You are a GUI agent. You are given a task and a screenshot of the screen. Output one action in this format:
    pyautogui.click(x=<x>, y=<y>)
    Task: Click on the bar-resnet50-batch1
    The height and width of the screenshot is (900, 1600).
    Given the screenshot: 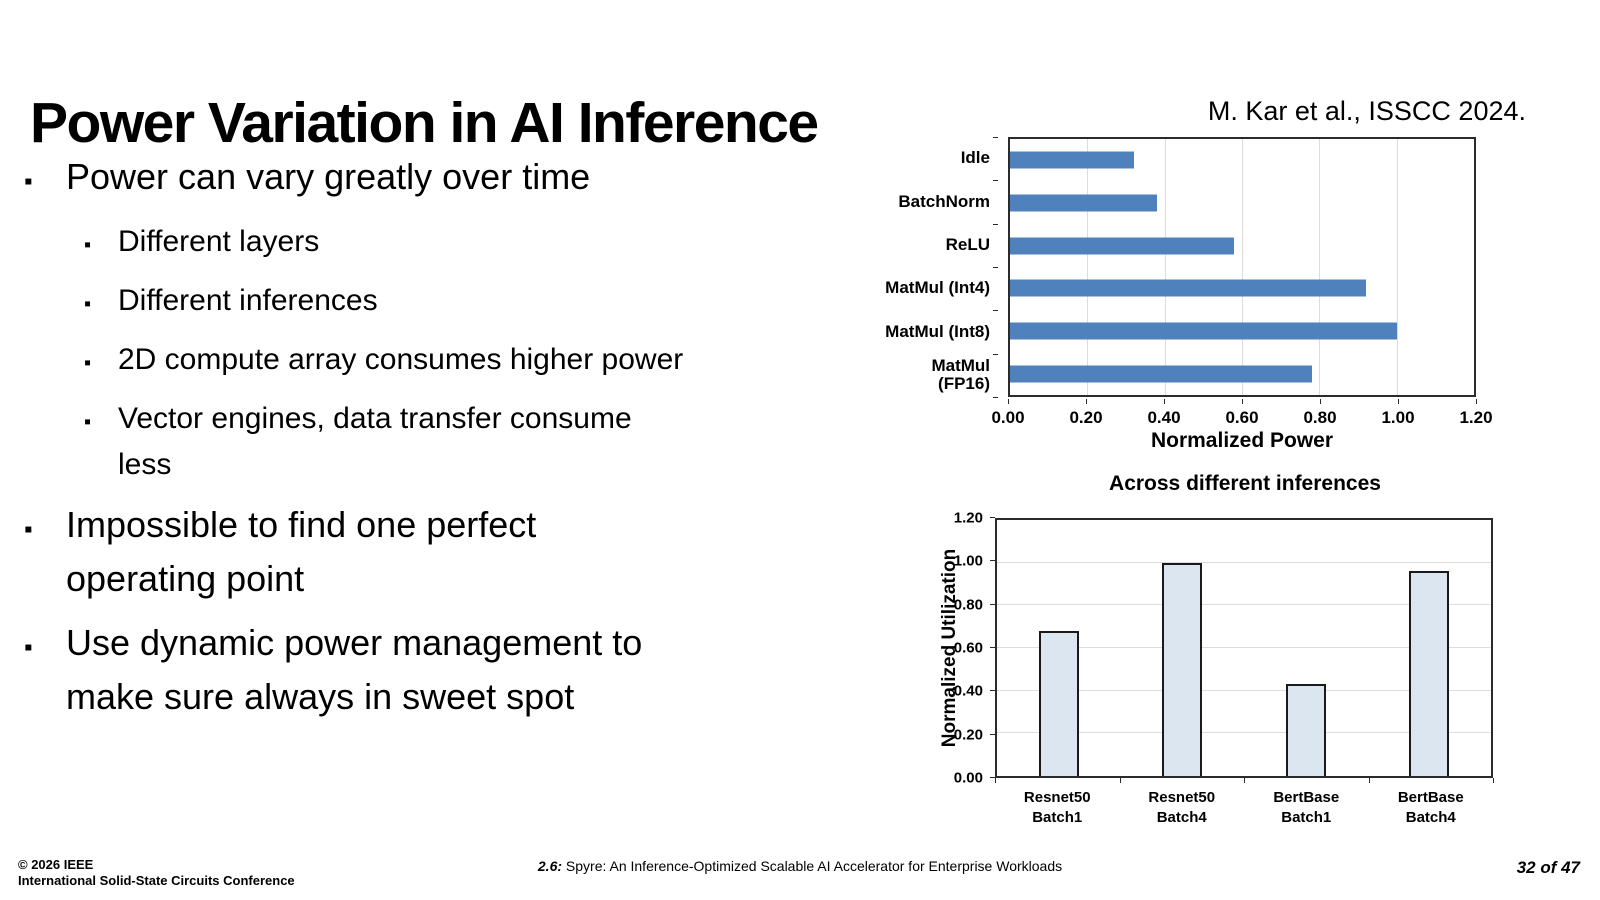 What is the action you would take?
    pyautogui.click(x=1058, y=703)
    